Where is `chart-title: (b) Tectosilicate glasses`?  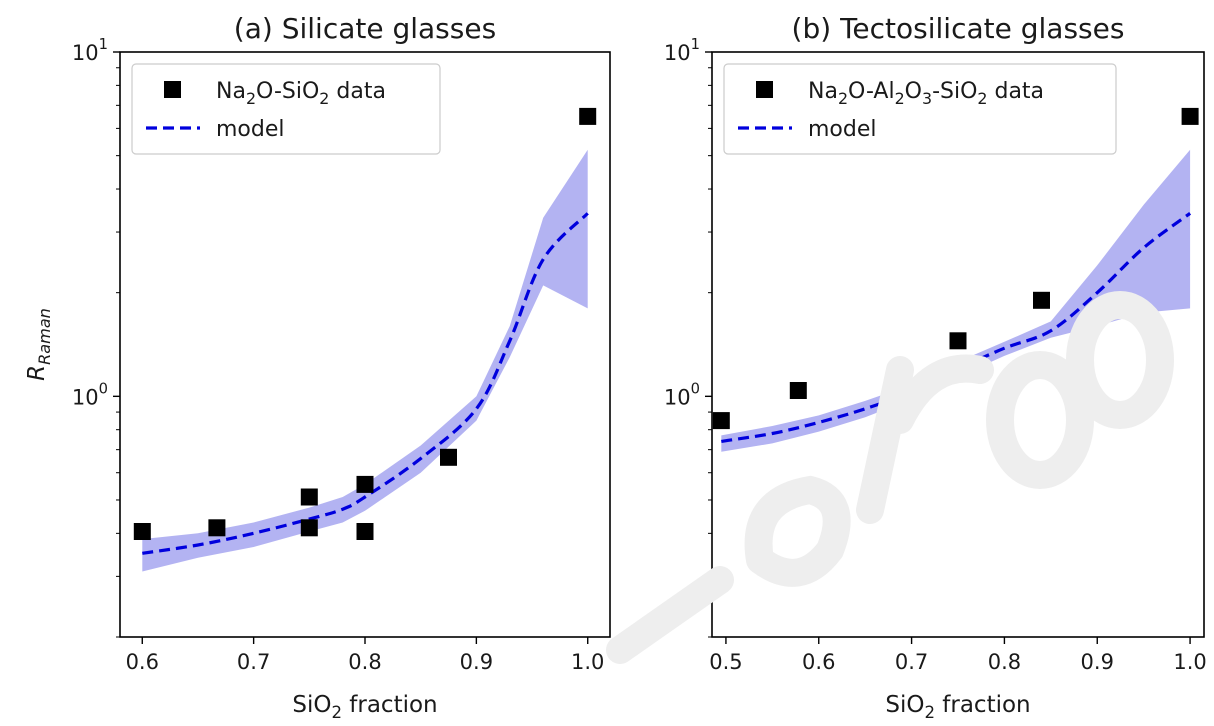
chart-title: (b) Tectosilicate glasses is located at coordinates (958, 28).